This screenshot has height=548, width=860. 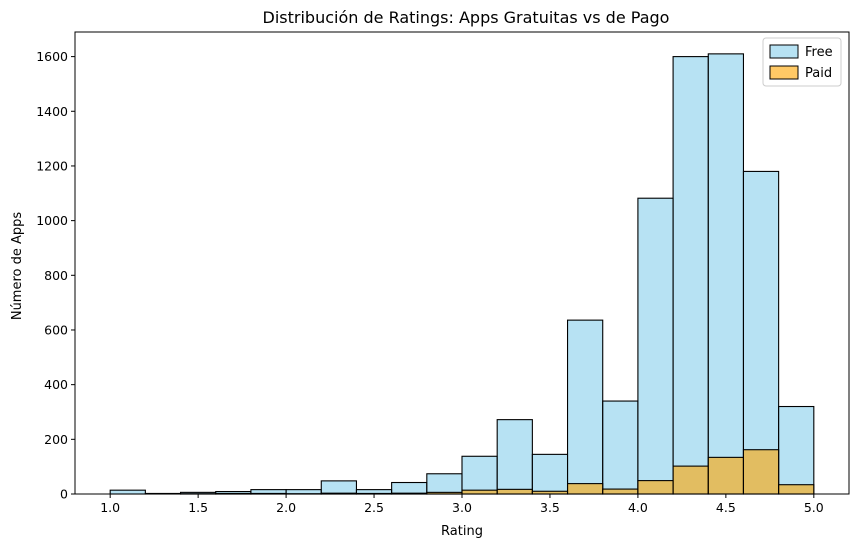 I want to click on x-tick-label-8: 5.0, so click(x=814, y=507).